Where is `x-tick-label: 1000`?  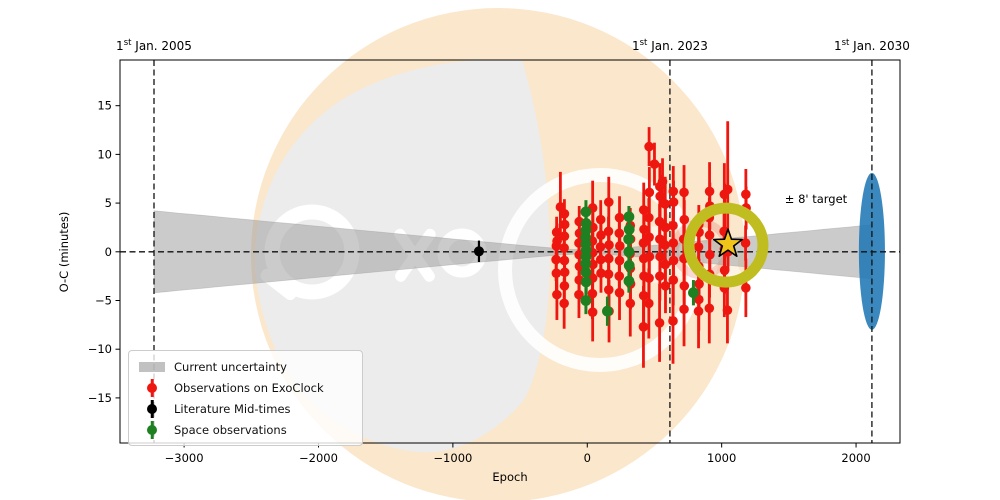 x-tick-label: 1000 is located at coordinates (721, 458).